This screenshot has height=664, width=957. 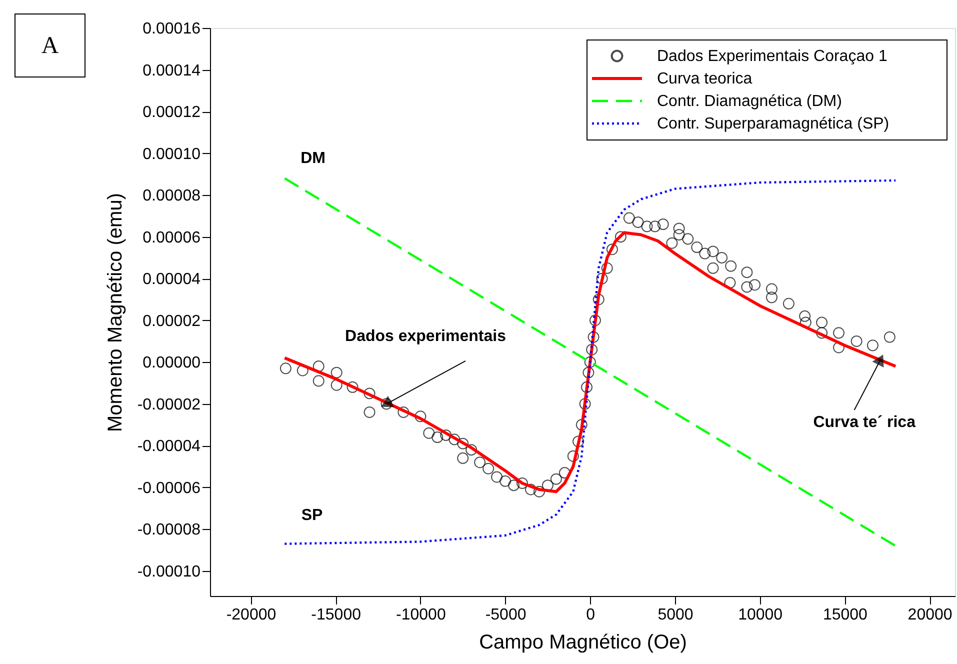 What do you see at coordinates (864, 423) in the screenshot?
I see `annotation: Curva te´ rica` at bounding box center [864, 423].